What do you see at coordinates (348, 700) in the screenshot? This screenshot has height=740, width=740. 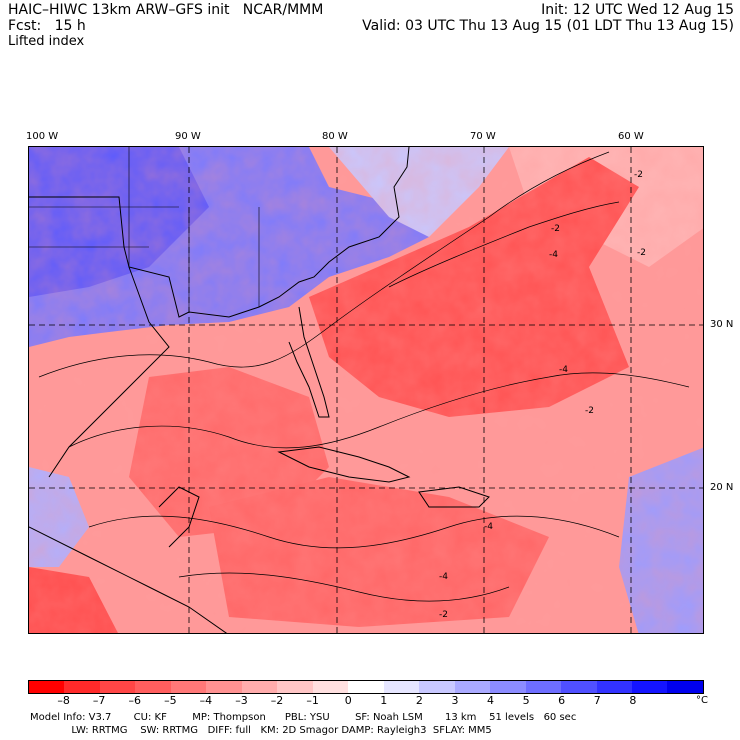 I see `colorbar-tick-label: 0` at bounding box center [348, 700].